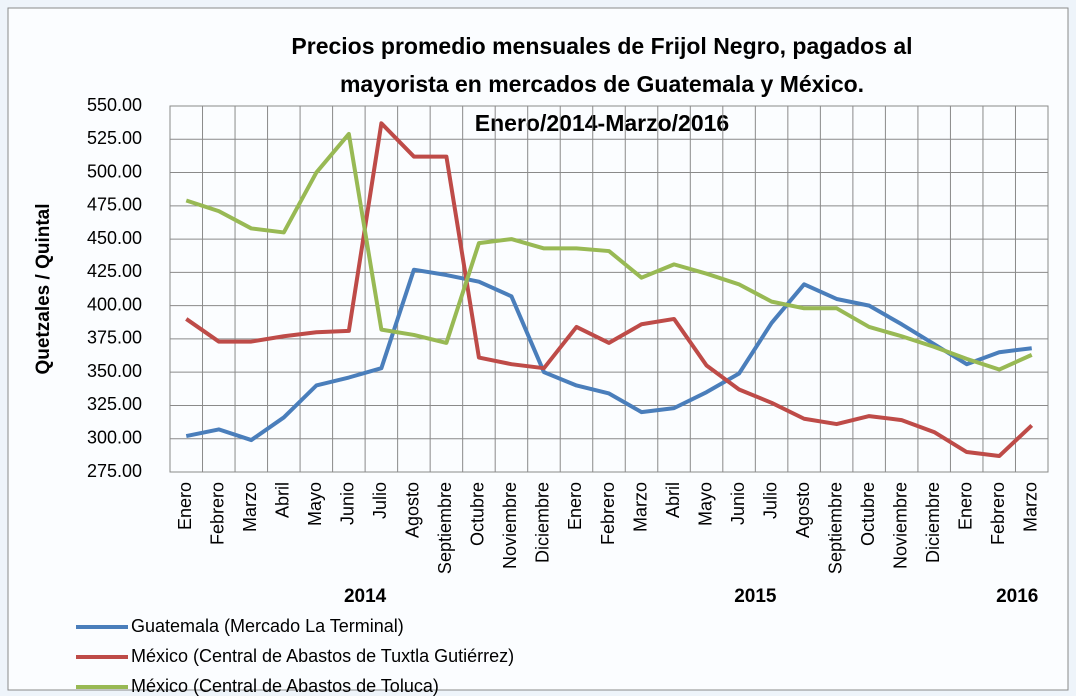 Image resolution: width=1076 pixels, height=696 pixels. What do you see at coordinates (114, 437) in the screenshot?
I see `y-tick-label: 300.00` at bounding box center [114, 437].